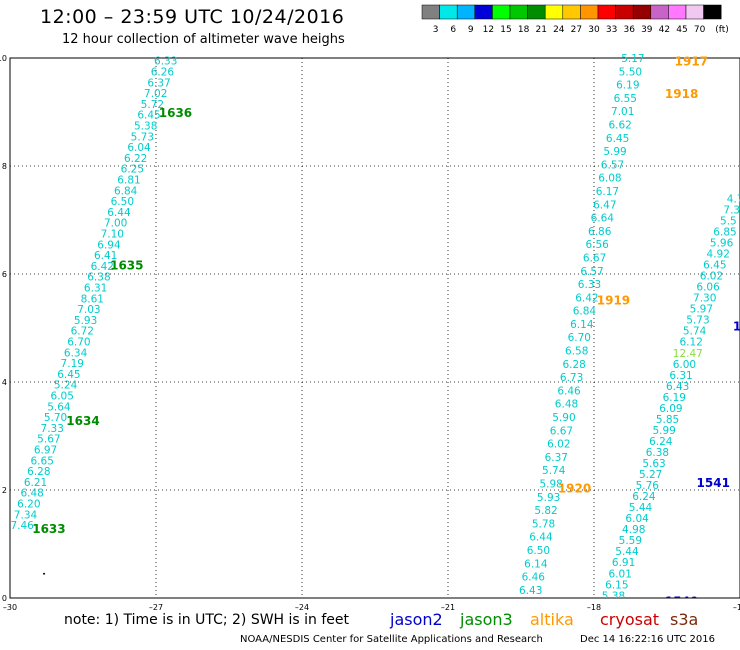 Image resolution: width=740 pixels, height=650 pixels. What do you see at coordinates (4, 598) in the screenshot?
I see `y-tick-label: 0` at bounding box center [4, 598].